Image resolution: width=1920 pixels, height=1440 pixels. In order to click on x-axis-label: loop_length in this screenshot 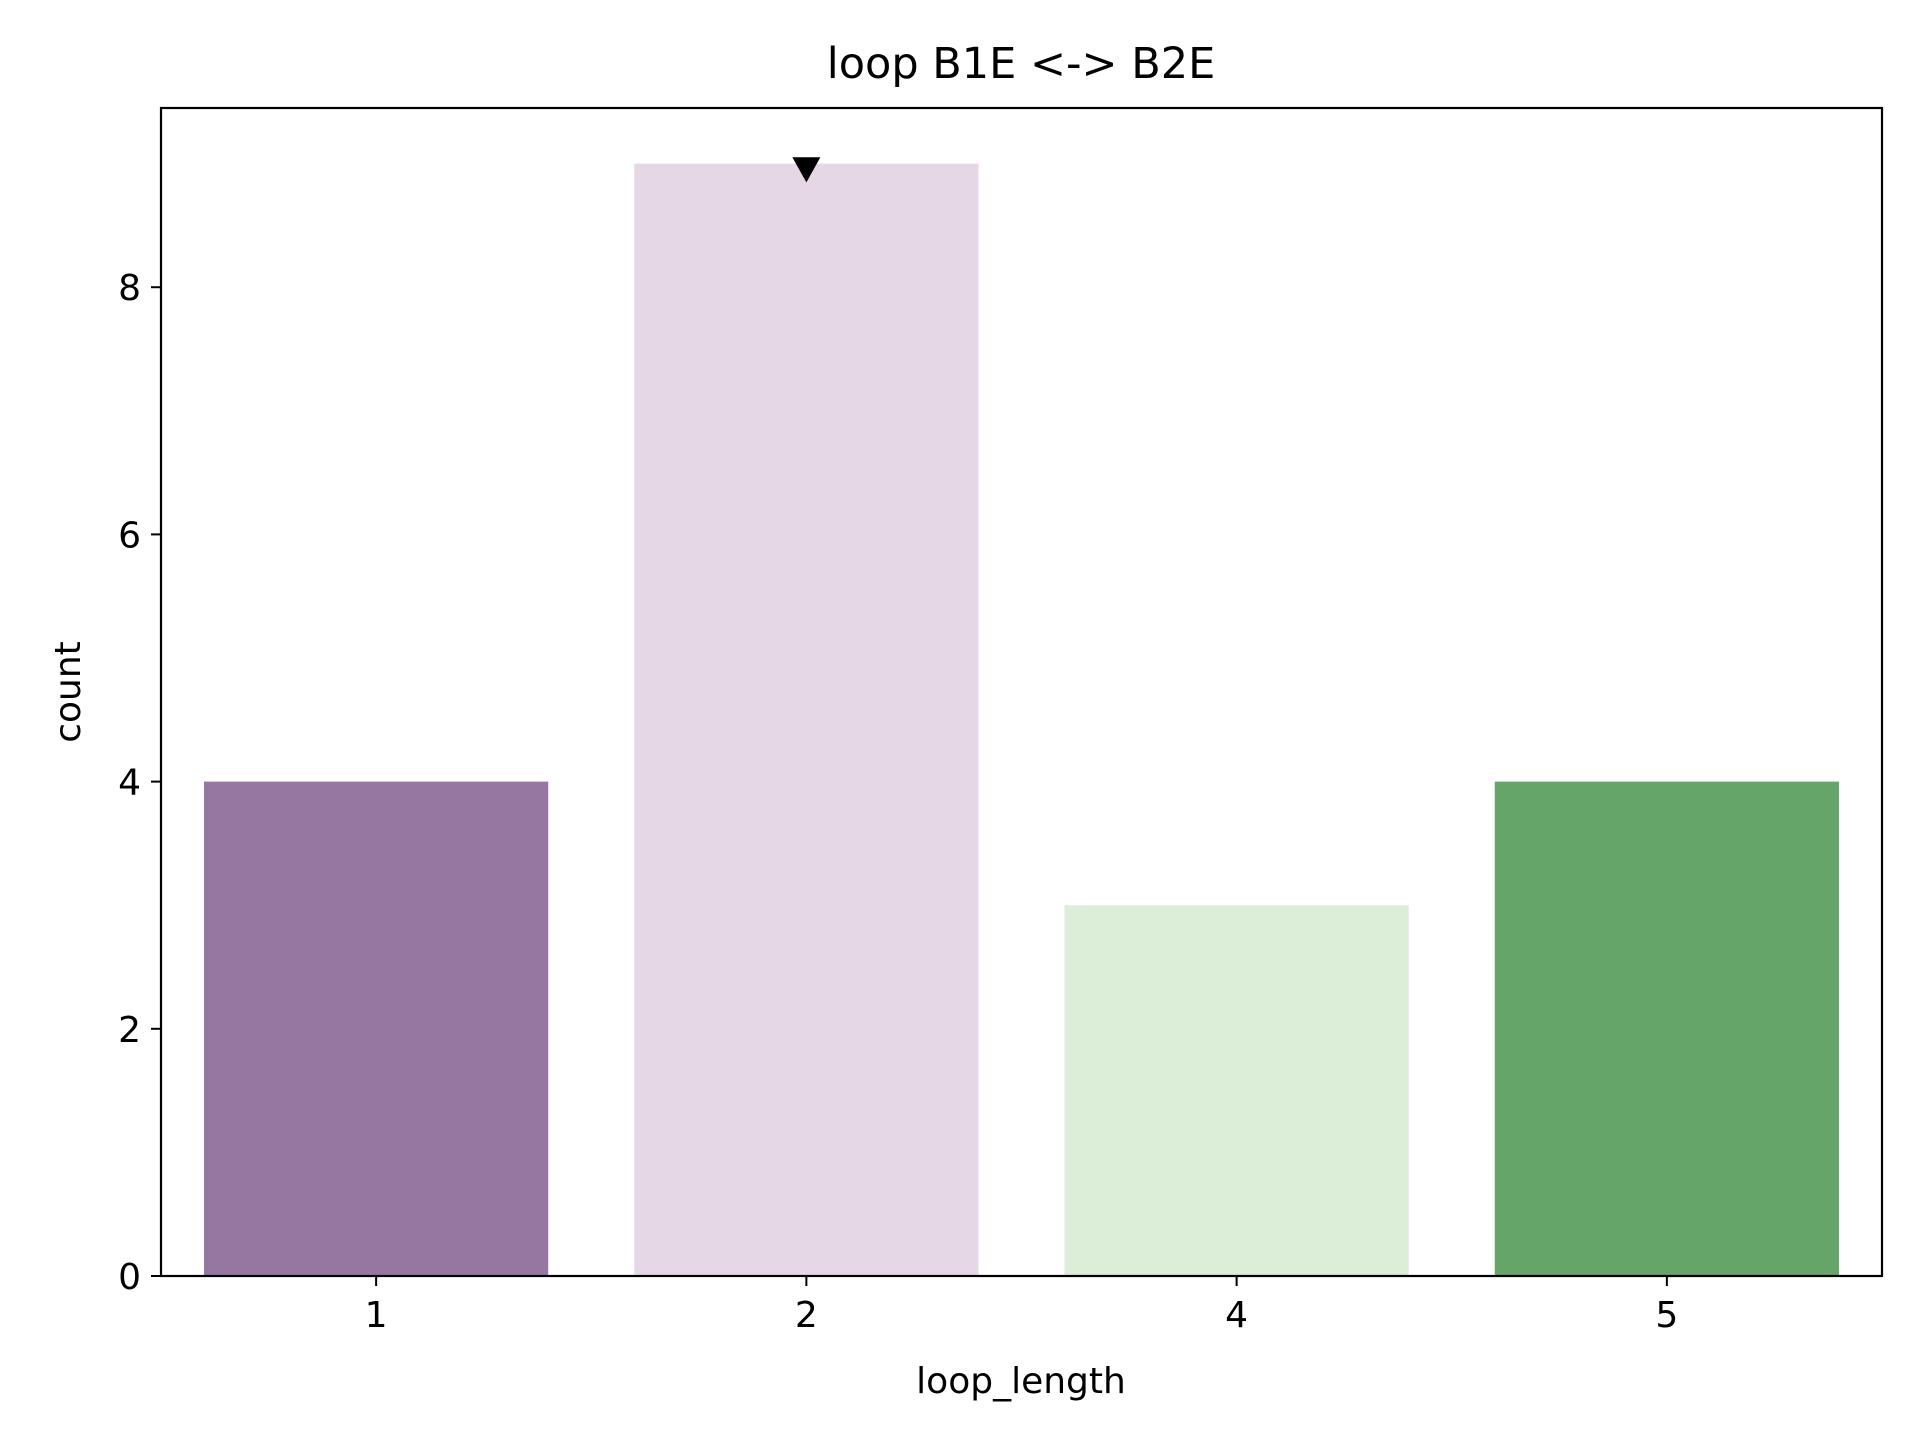, I will do `click(1021, 1381)`.